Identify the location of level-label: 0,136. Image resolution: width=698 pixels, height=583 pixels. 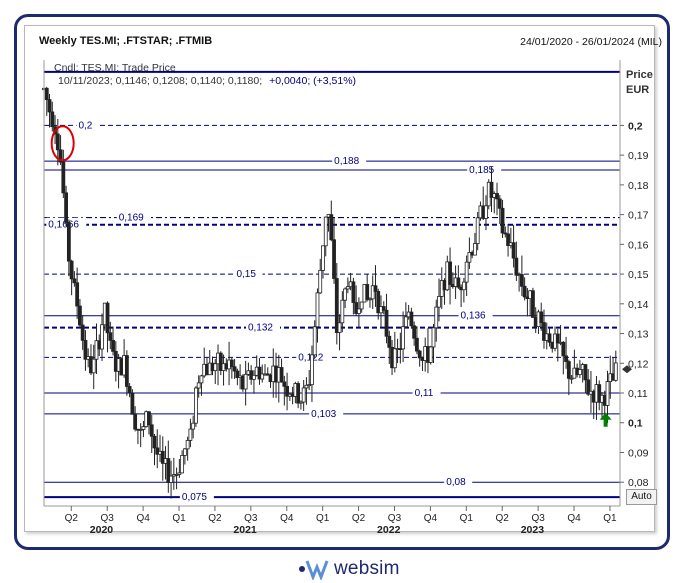
(473, 316).